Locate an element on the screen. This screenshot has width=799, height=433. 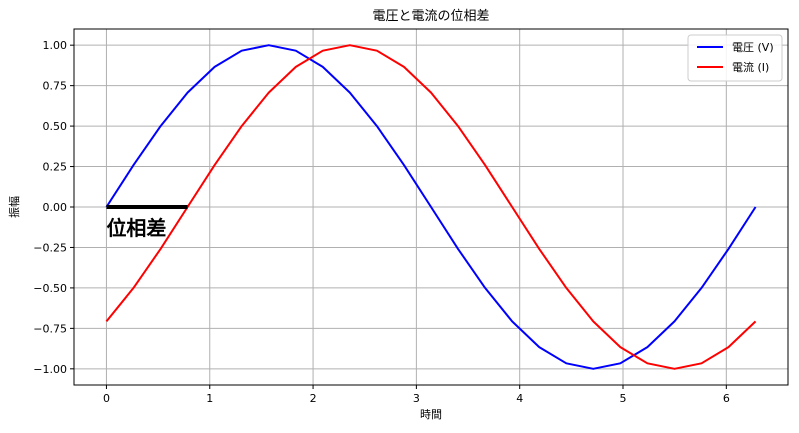
legend-label-current: 電流 (I) is located at coordinates (750, 67).